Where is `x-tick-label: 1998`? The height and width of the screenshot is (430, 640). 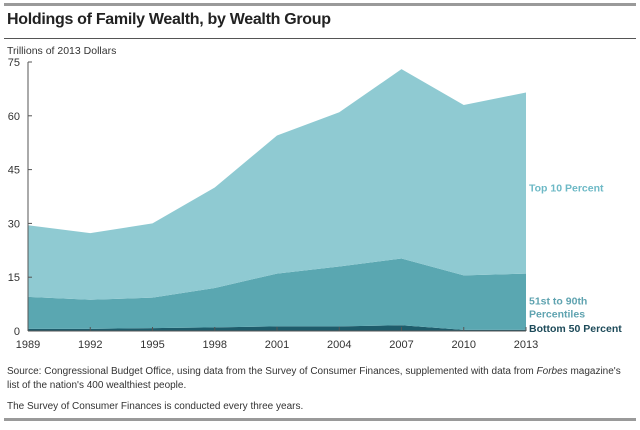 x-tick-label: 1998 is located at coordinates (215, 345).